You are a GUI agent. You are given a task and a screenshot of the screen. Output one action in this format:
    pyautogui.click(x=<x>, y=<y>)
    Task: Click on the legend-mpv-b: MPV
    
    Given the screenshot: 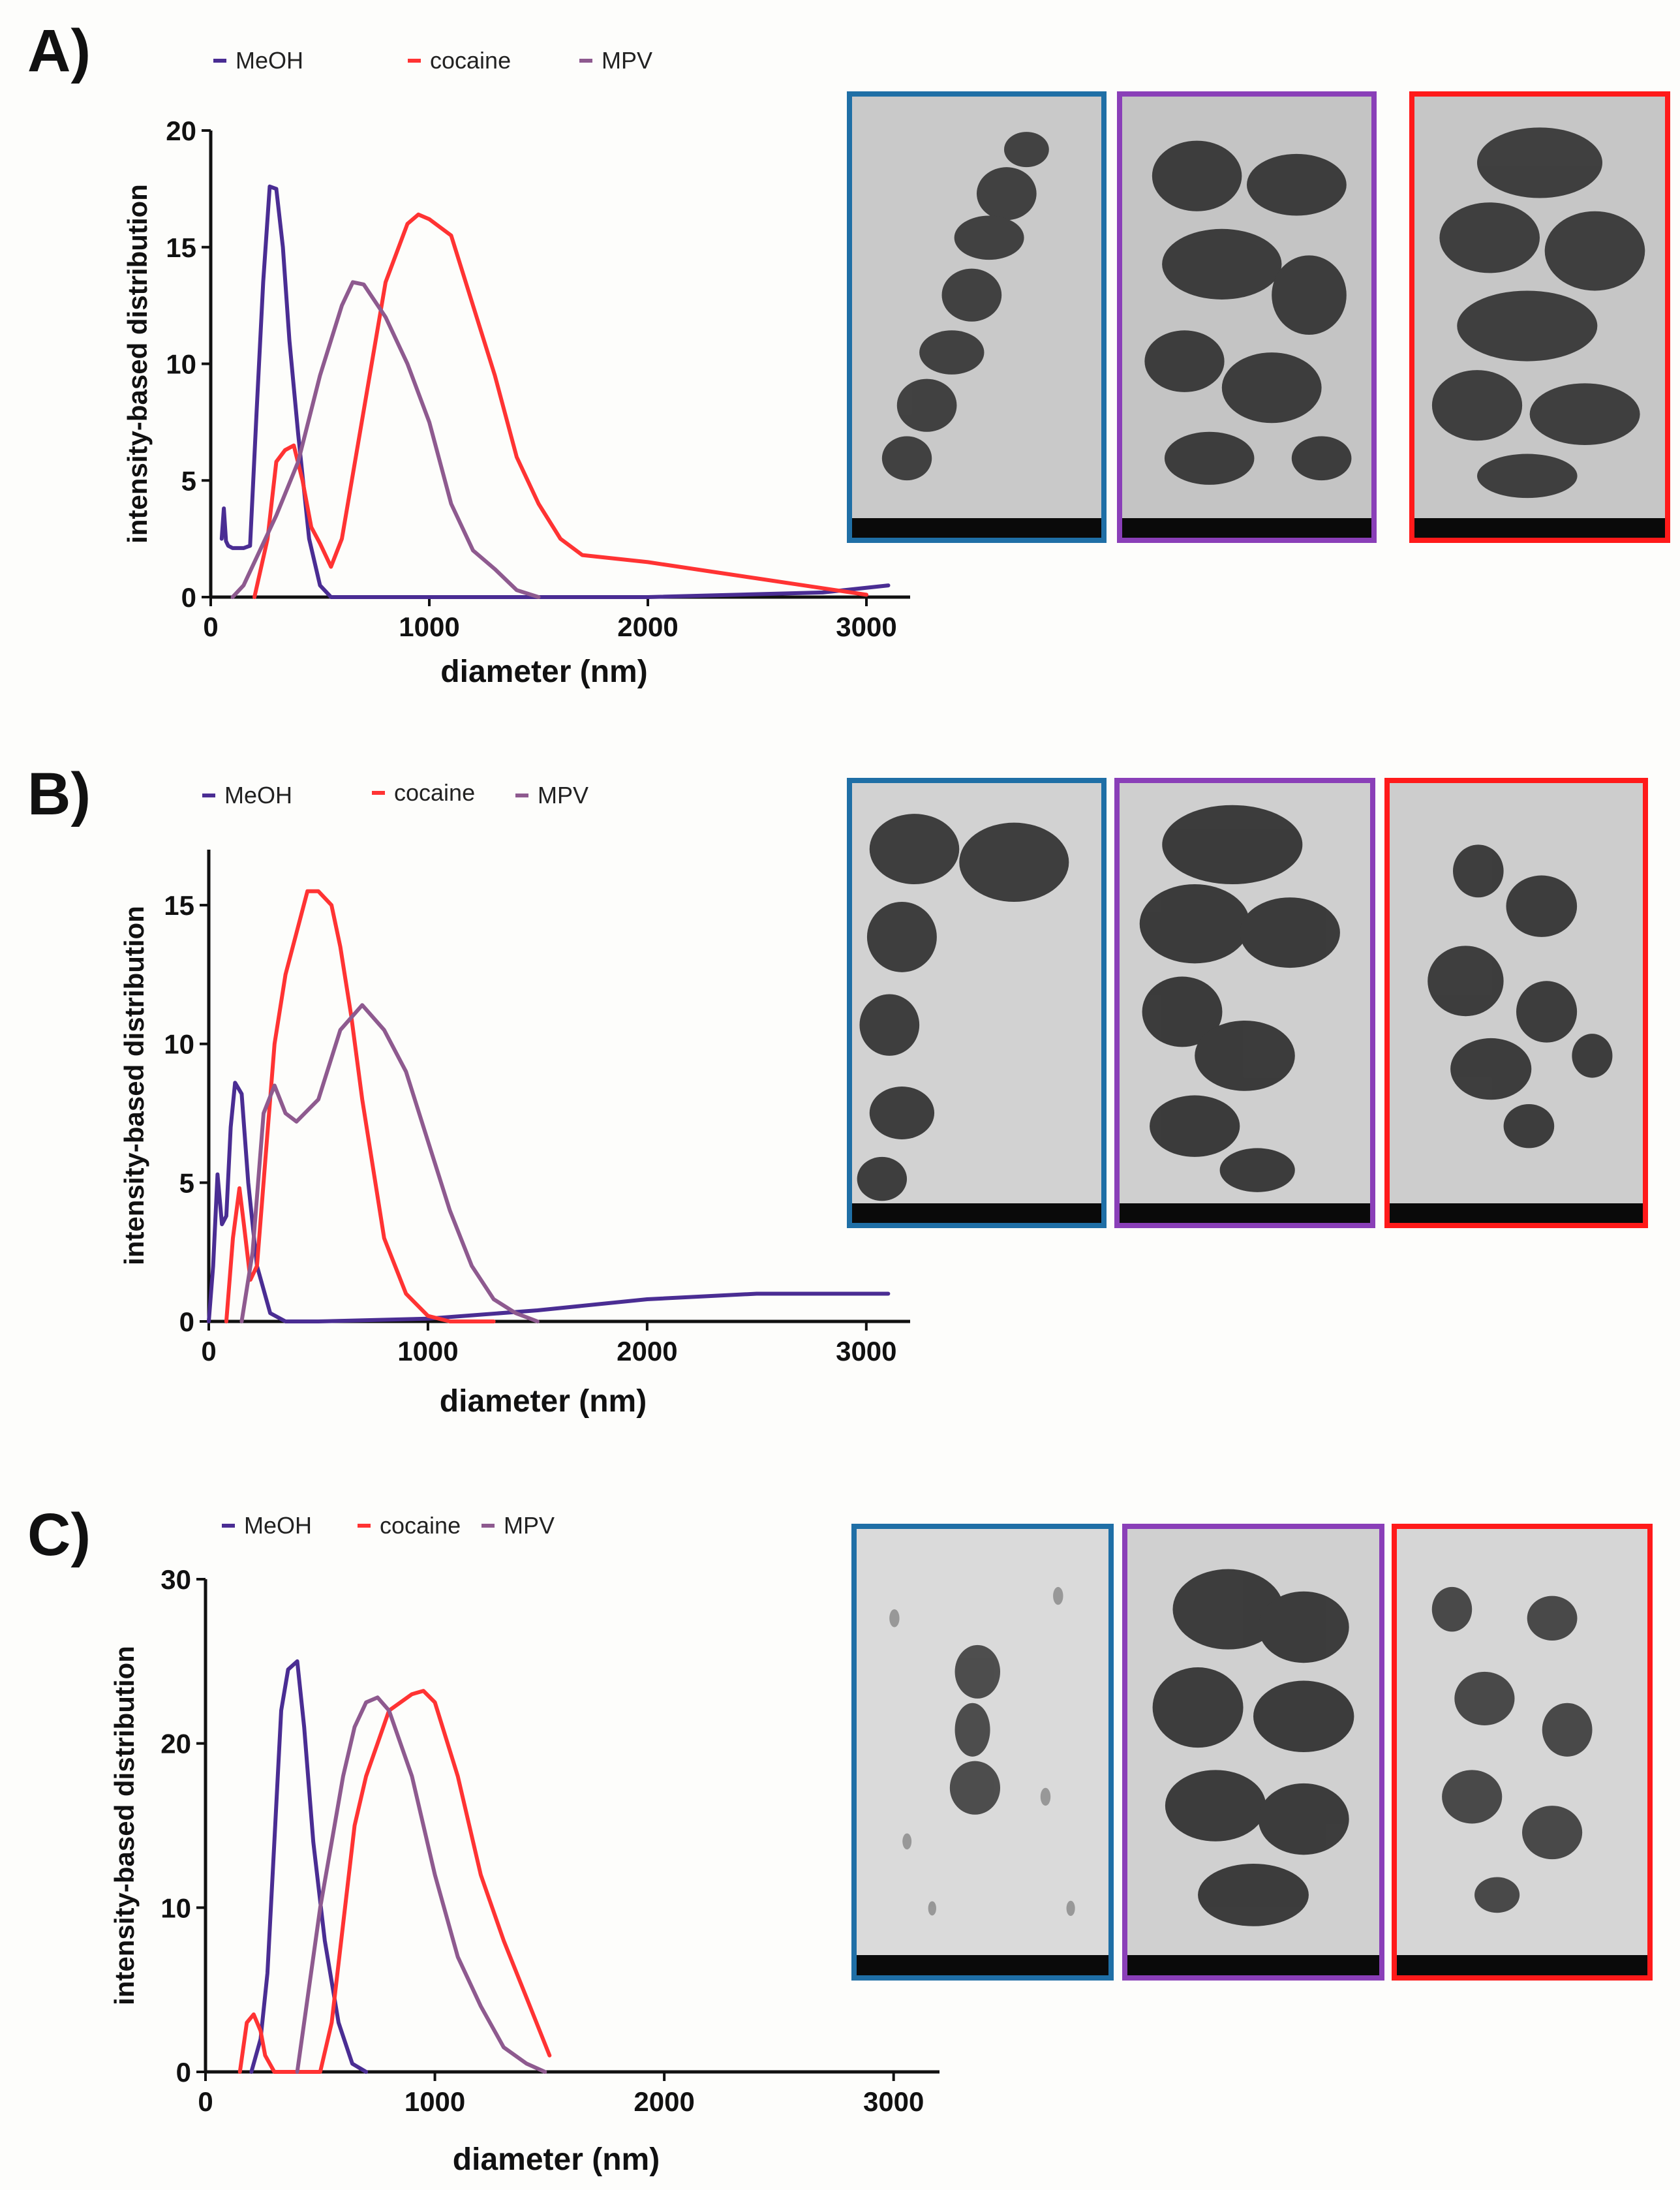 What is the action you would take?
    pyautogui.click(x=552, y=795)
    